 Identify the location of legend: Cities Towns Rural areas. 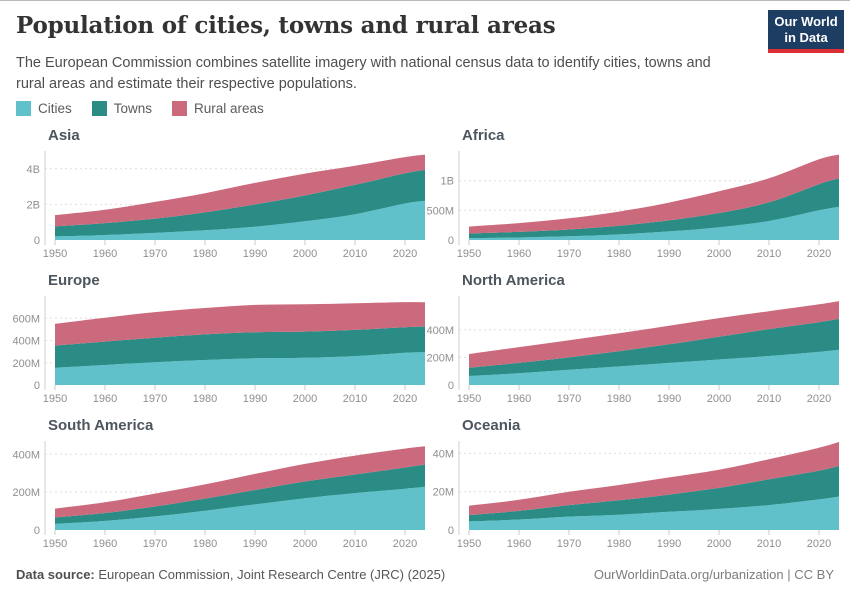
(140, 108).